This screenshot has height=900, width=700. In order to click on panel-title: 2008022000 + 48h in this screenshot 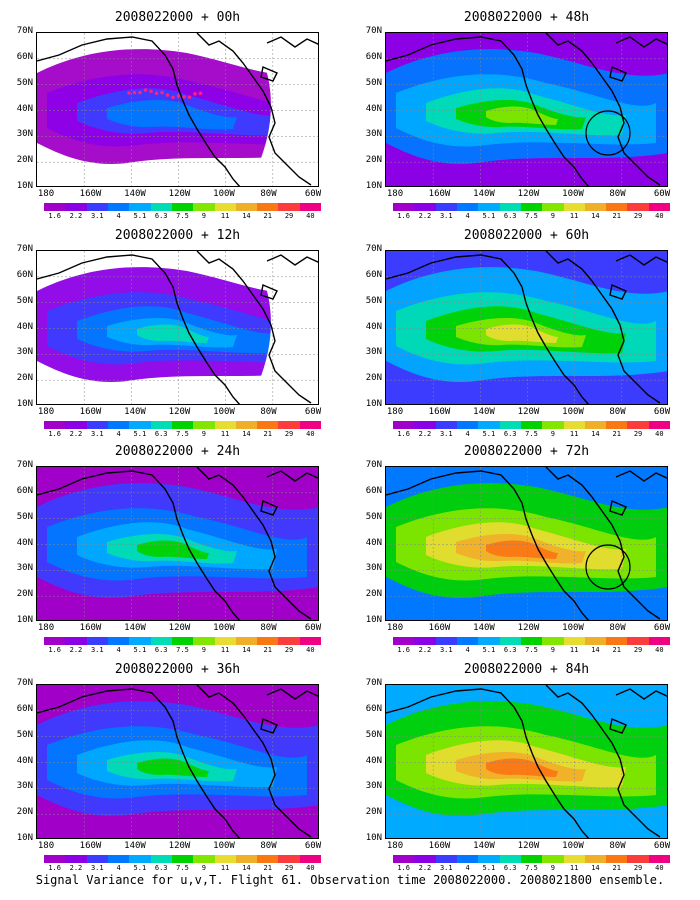, I will do `click(526, 17)`.